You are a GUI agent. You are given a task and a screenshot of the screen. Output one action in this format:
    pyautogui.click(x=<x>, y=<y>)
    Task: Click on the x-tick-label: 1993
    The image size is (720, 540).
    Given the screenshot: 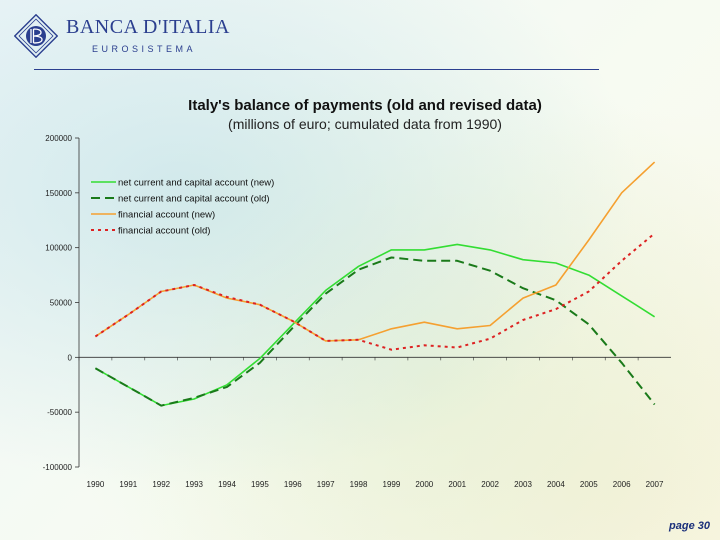 What is the action you would take?
    pyautogui.click(x=194, y=484)
    